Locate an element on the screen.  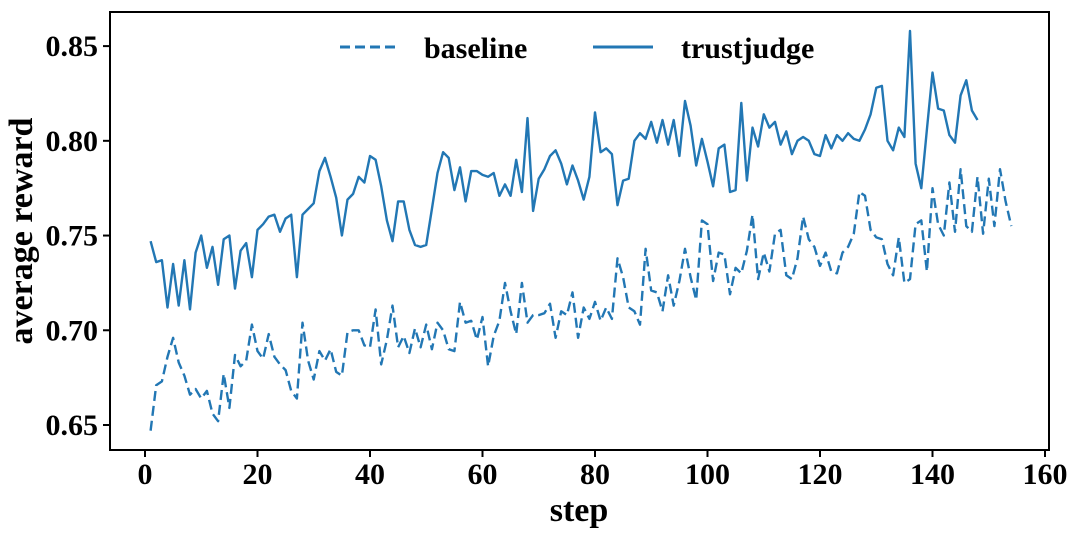
legend-baseline-label: baseline is located at coordinates (475, 48).